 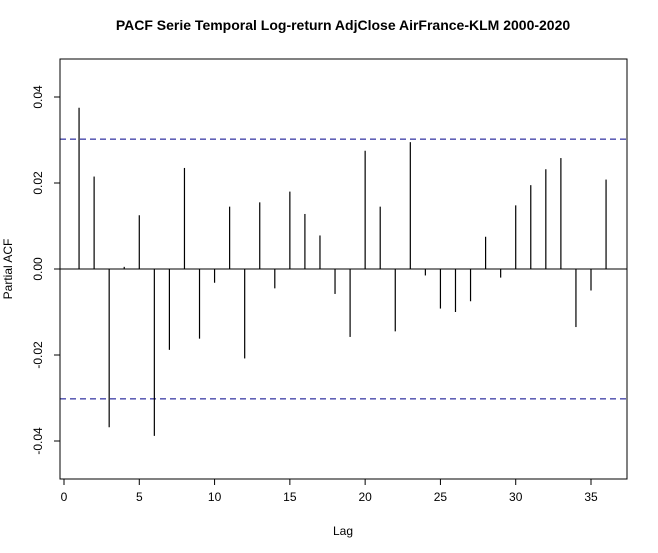 What do you see at coordinates (591, 497) in the screenshot?
I see `x-tick-label: 35` at bounding box center [591, 497].